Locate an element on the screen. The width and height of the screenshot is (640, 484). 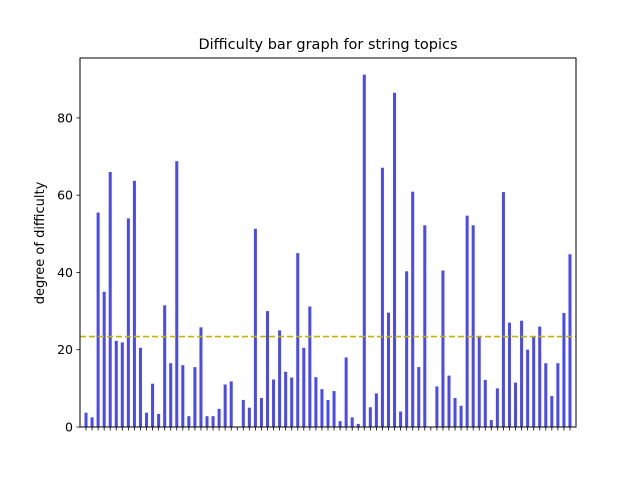
y-tick-label: 20 is located at coordinates (65, 349).